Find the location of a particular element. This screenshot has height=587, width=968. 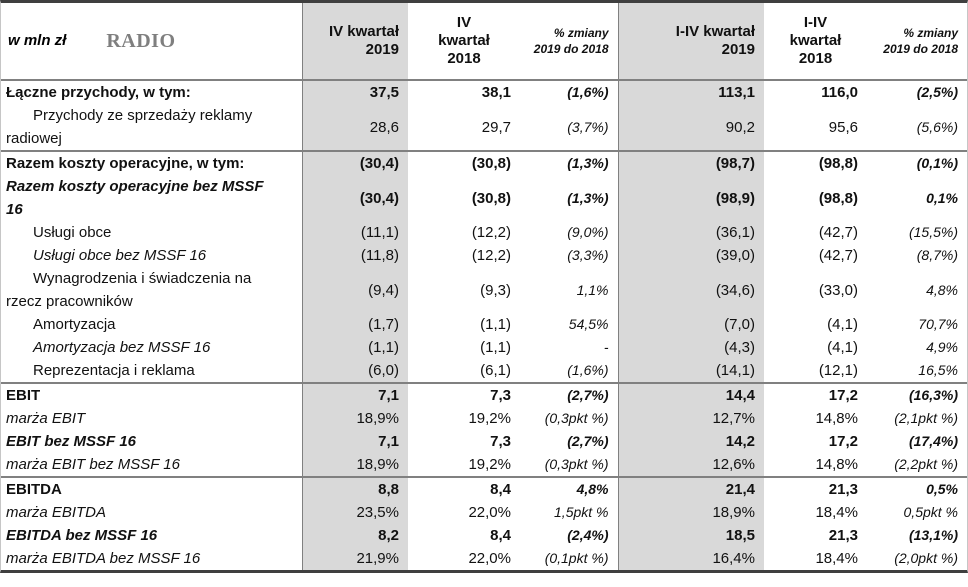

value-cell-q4-2019: (11,8) is located at coordinates (354, 255).